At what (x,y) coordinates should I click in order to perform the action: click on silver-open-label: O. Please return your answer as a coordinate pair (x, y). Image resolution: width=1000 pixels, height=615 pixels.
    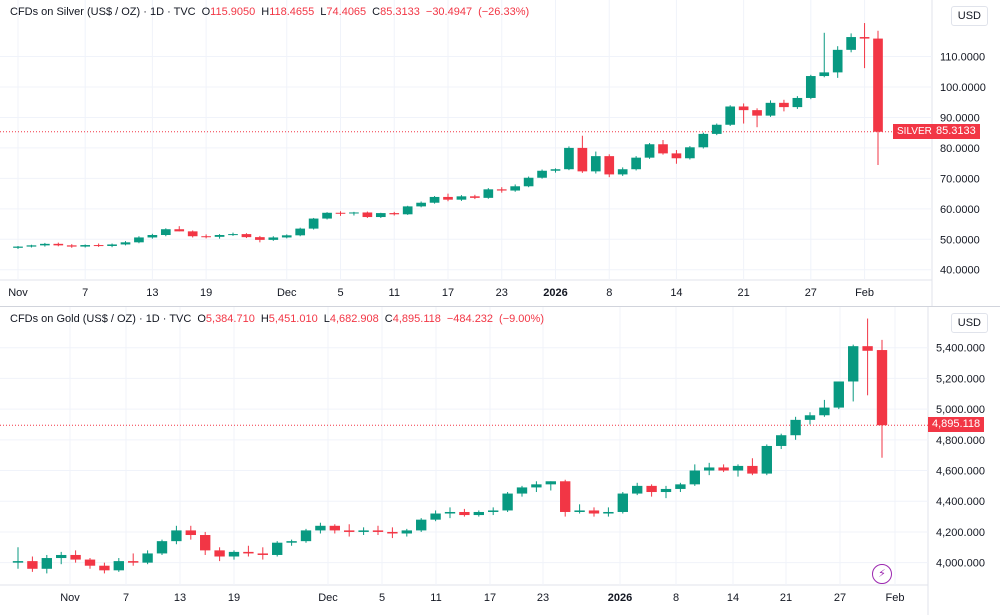
    Looking at the image, I should click on (206, 12).